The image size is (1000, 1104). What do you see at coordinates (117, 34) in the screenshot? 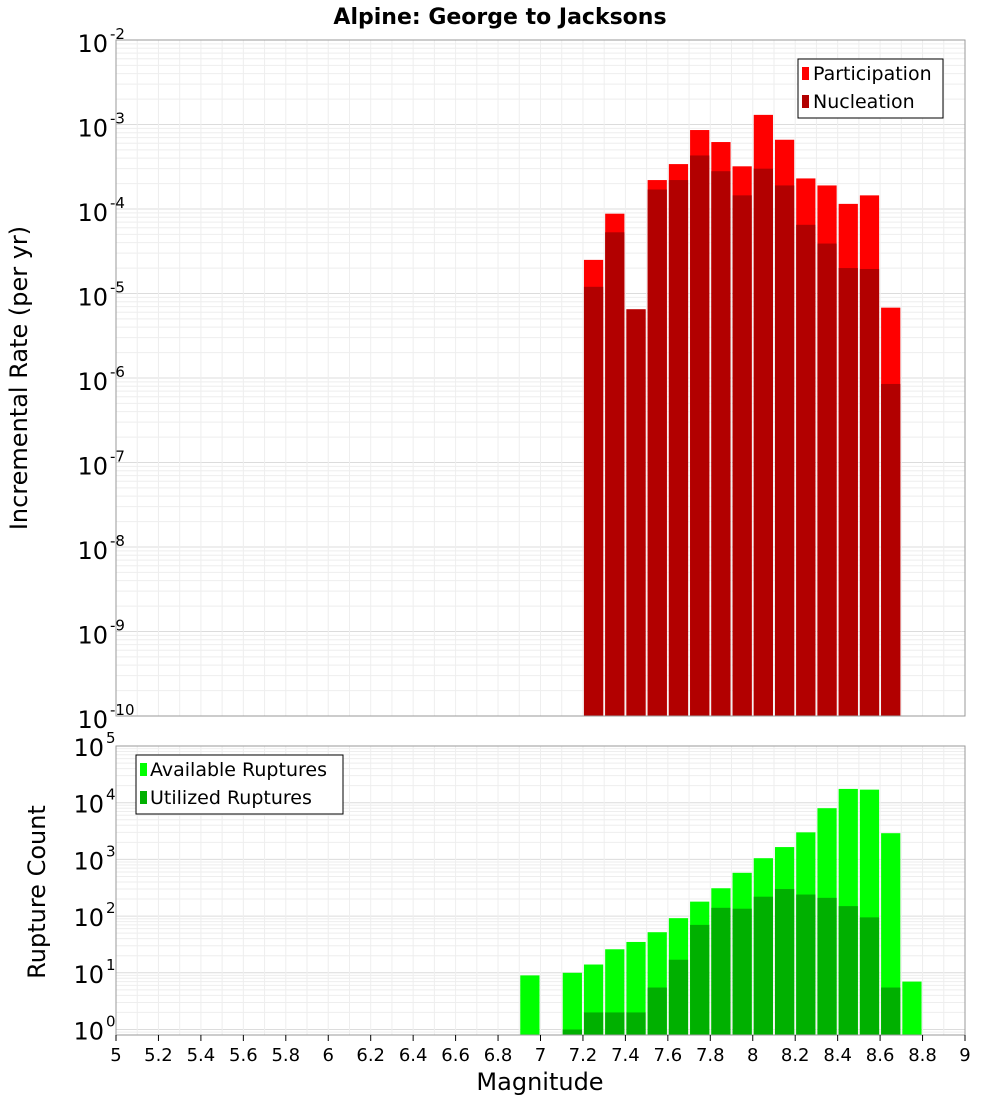
I see `top-y-tick-exponent: -2` at bounding box center [117, 34].